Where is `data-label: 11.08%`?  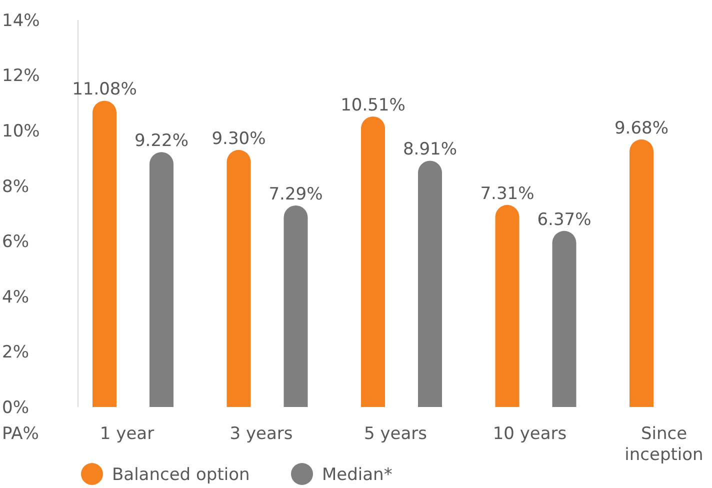
data-label: 11.08% is located at coordinates (104, 90).